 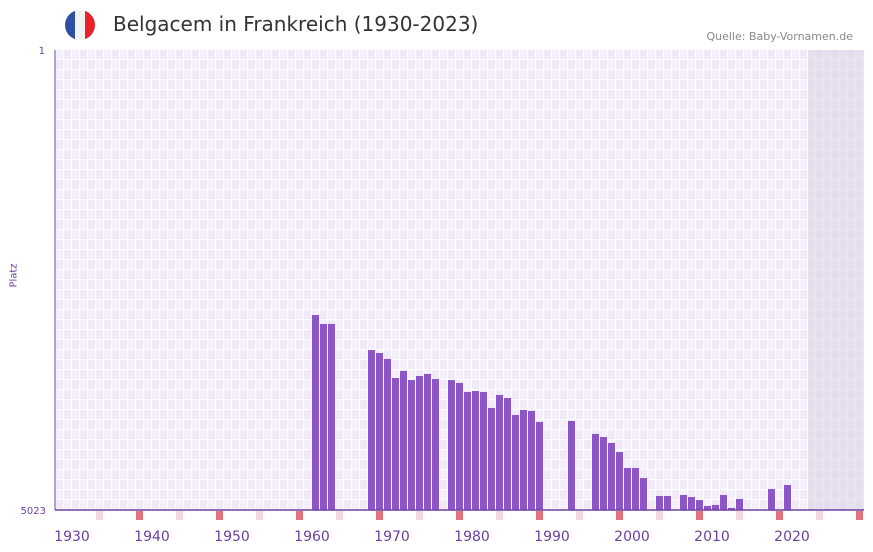 I want to click on bar-1979, so click(x=467, y=451).